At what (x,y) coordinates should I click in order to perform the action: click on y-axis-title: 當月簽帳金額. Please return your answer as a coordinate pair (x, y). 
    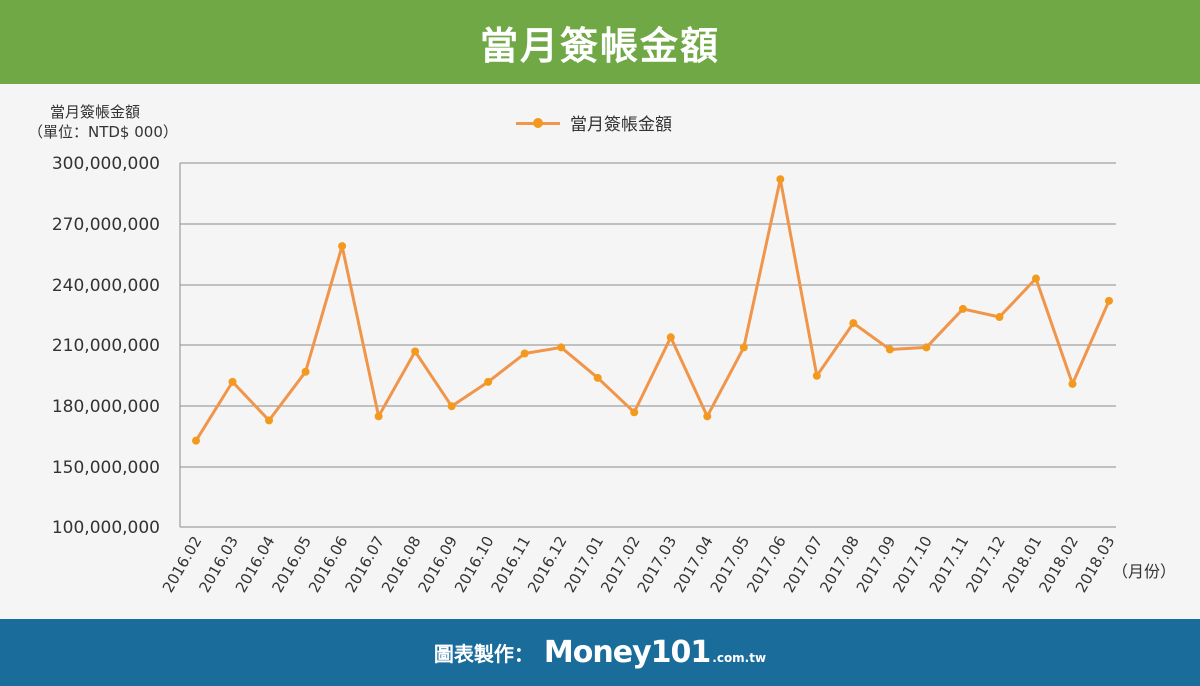
    Looking at the image, I should click on (95, 112).